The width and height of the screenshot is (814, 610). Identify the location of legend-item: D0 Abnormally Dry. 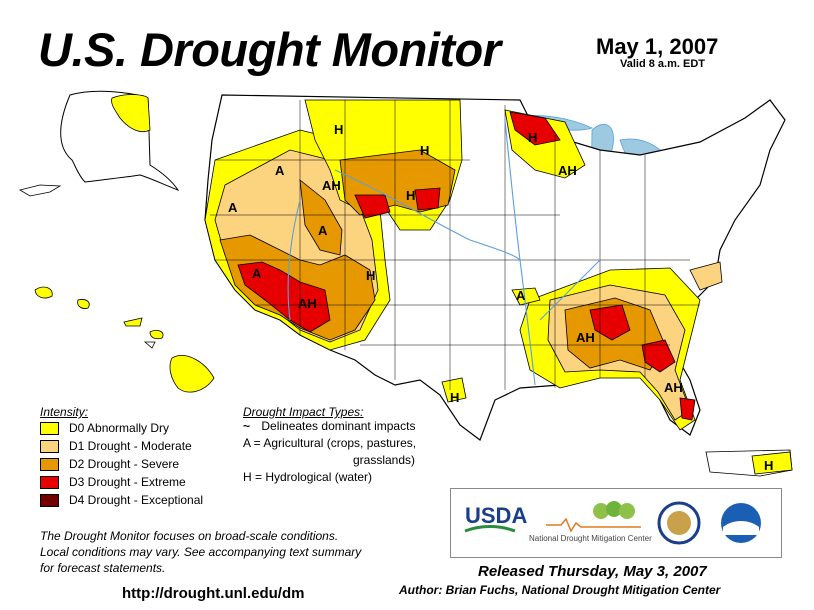
(121, 428).